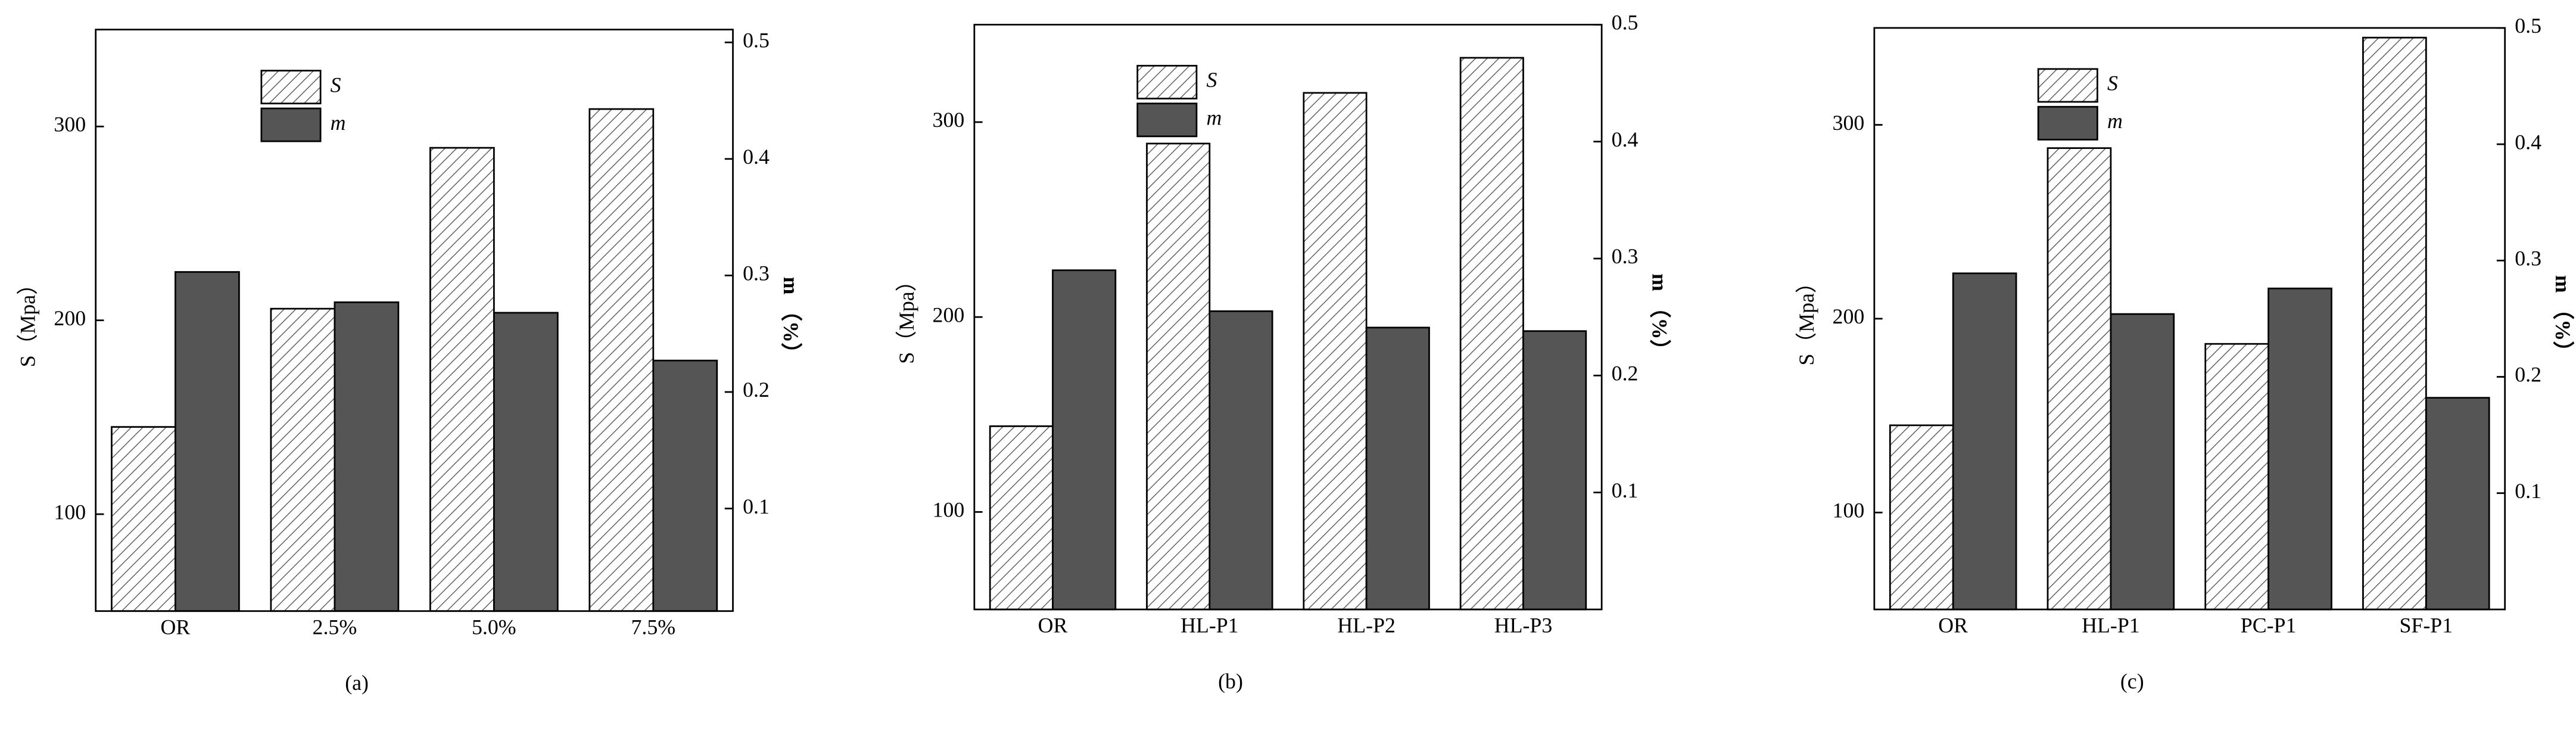 This screenshot has width=2576, height=731. I want to click on x-tick-label: HL-P2, so click(1366, 626).